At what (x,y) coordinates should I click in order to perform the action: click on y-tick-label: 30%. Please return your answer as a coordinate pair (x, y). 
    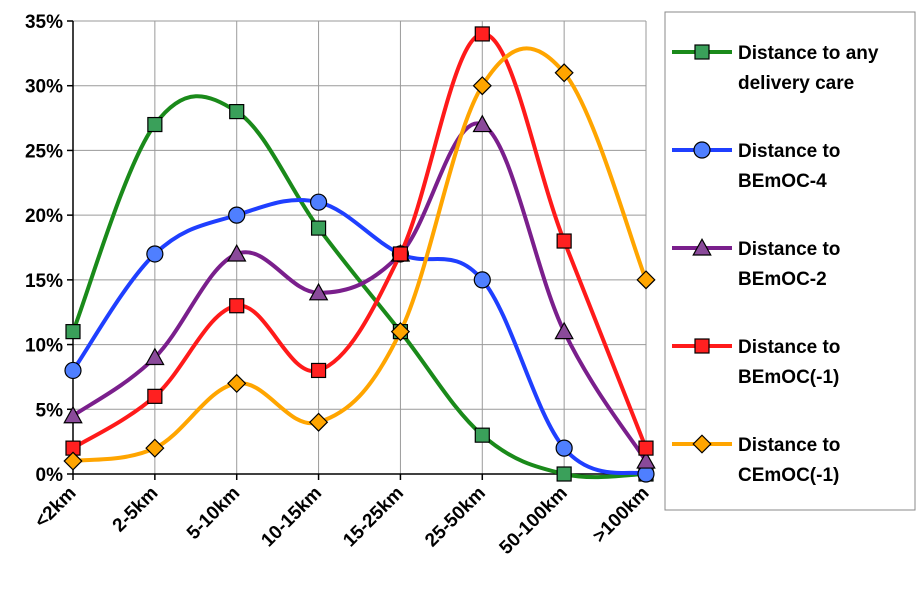
    Looking at the image, I should click on (44, 87).